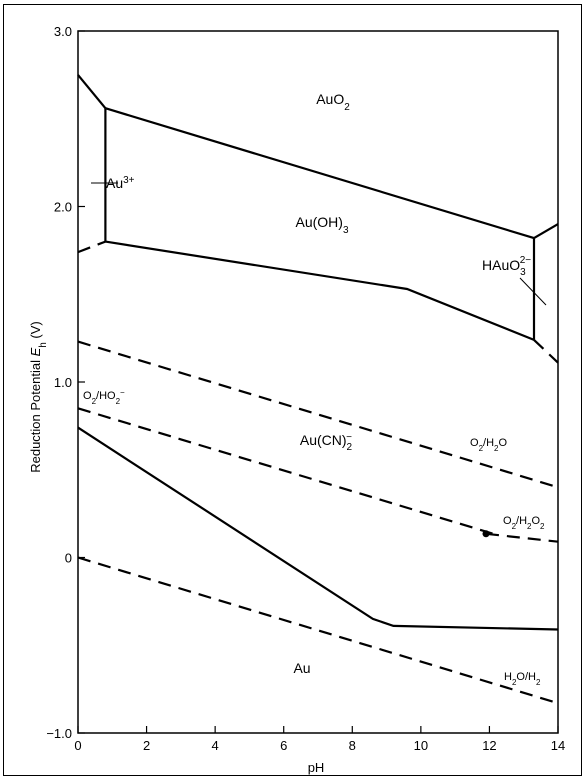 Image resolution: width=587 pixels, height=781 pixels. Describe the element at coordinates (283, 745) in the screenshot. I see `x-tick-label: 6` at that location.